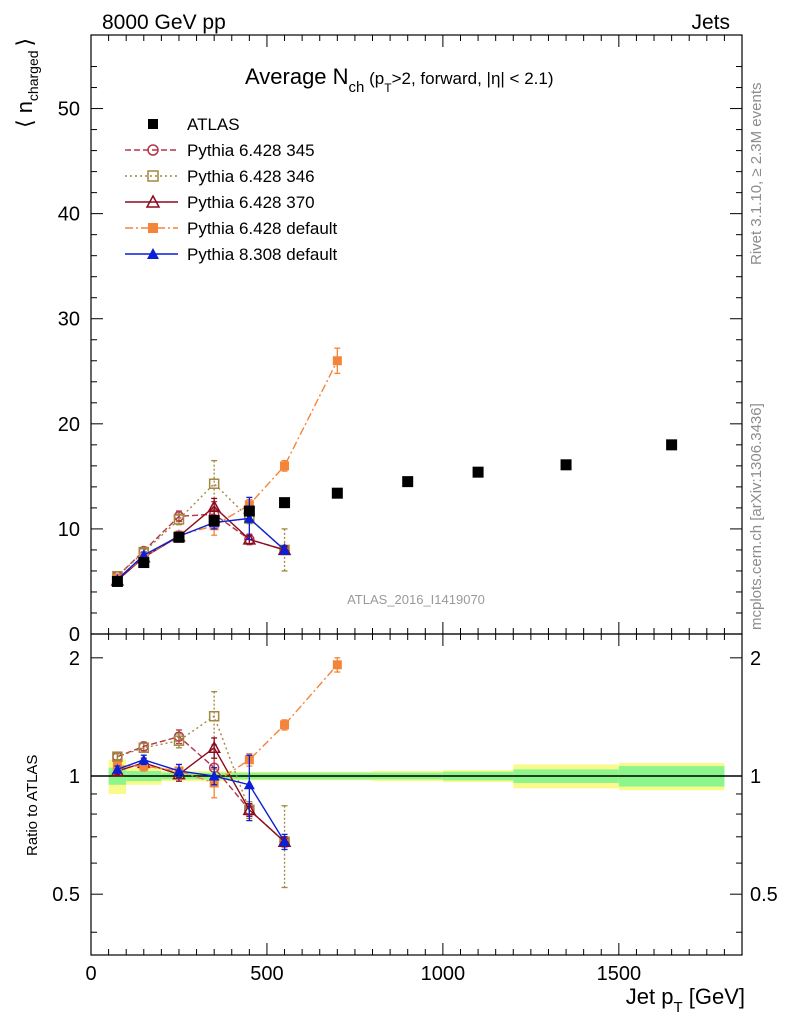 This screenshot has height=1024, width=786. Describe the element at coordinates (69, 110) in the screenshot. I see `y-tick-label: 50` at that location.